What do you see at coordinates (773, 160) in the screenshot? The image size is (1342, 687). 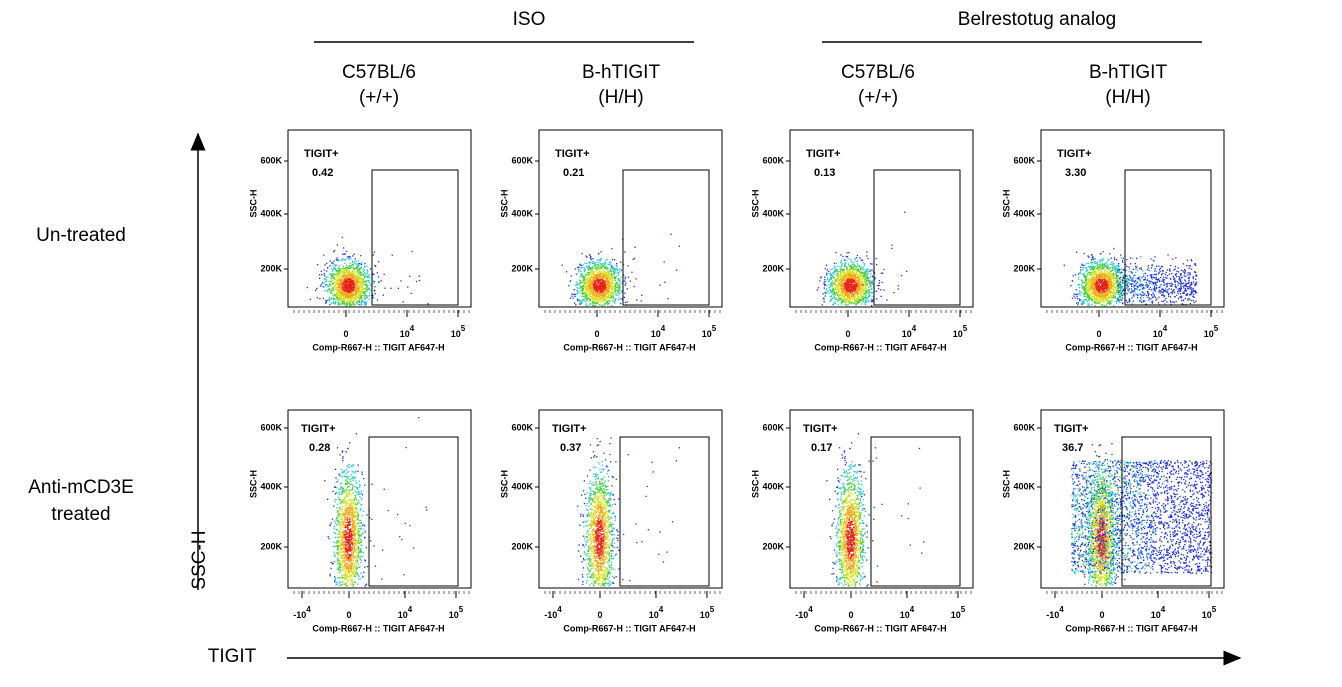 I see `y-tick-label: 600K` at bounding box center [773, 160].